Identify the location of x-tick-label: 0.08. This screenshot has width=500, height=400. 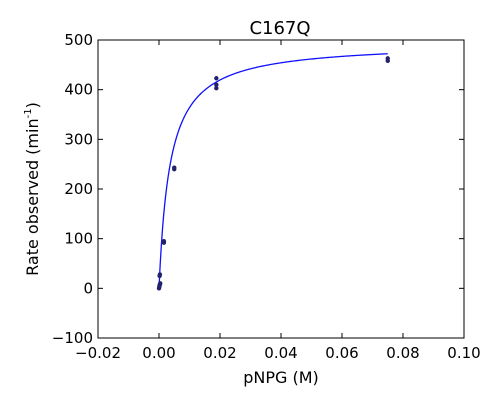
(402, 353).